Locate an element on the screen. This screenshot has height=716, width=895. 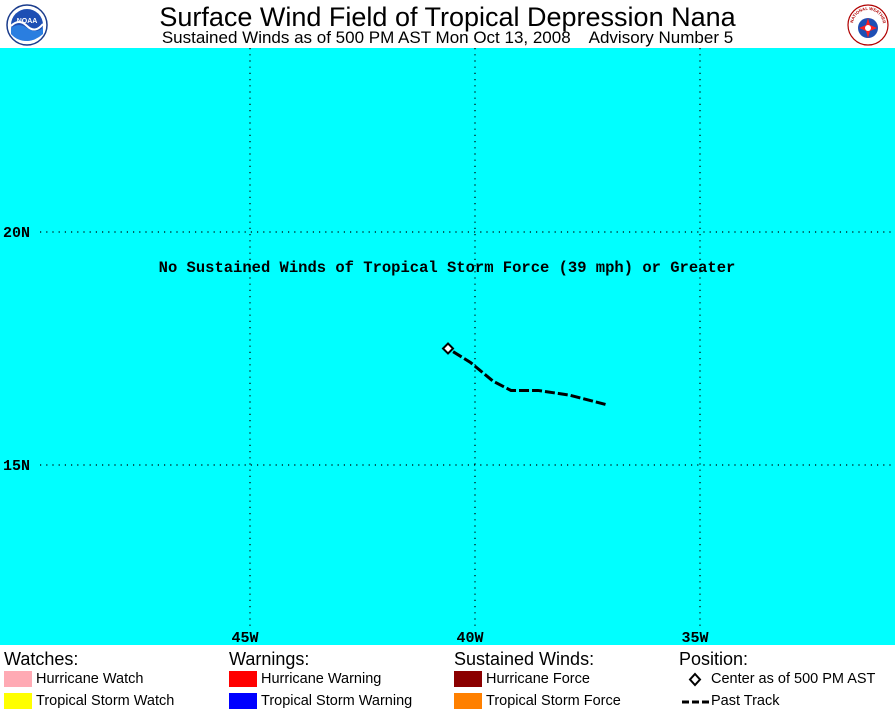
noaa-logo: NOAA is located at coordinates (27, 25).